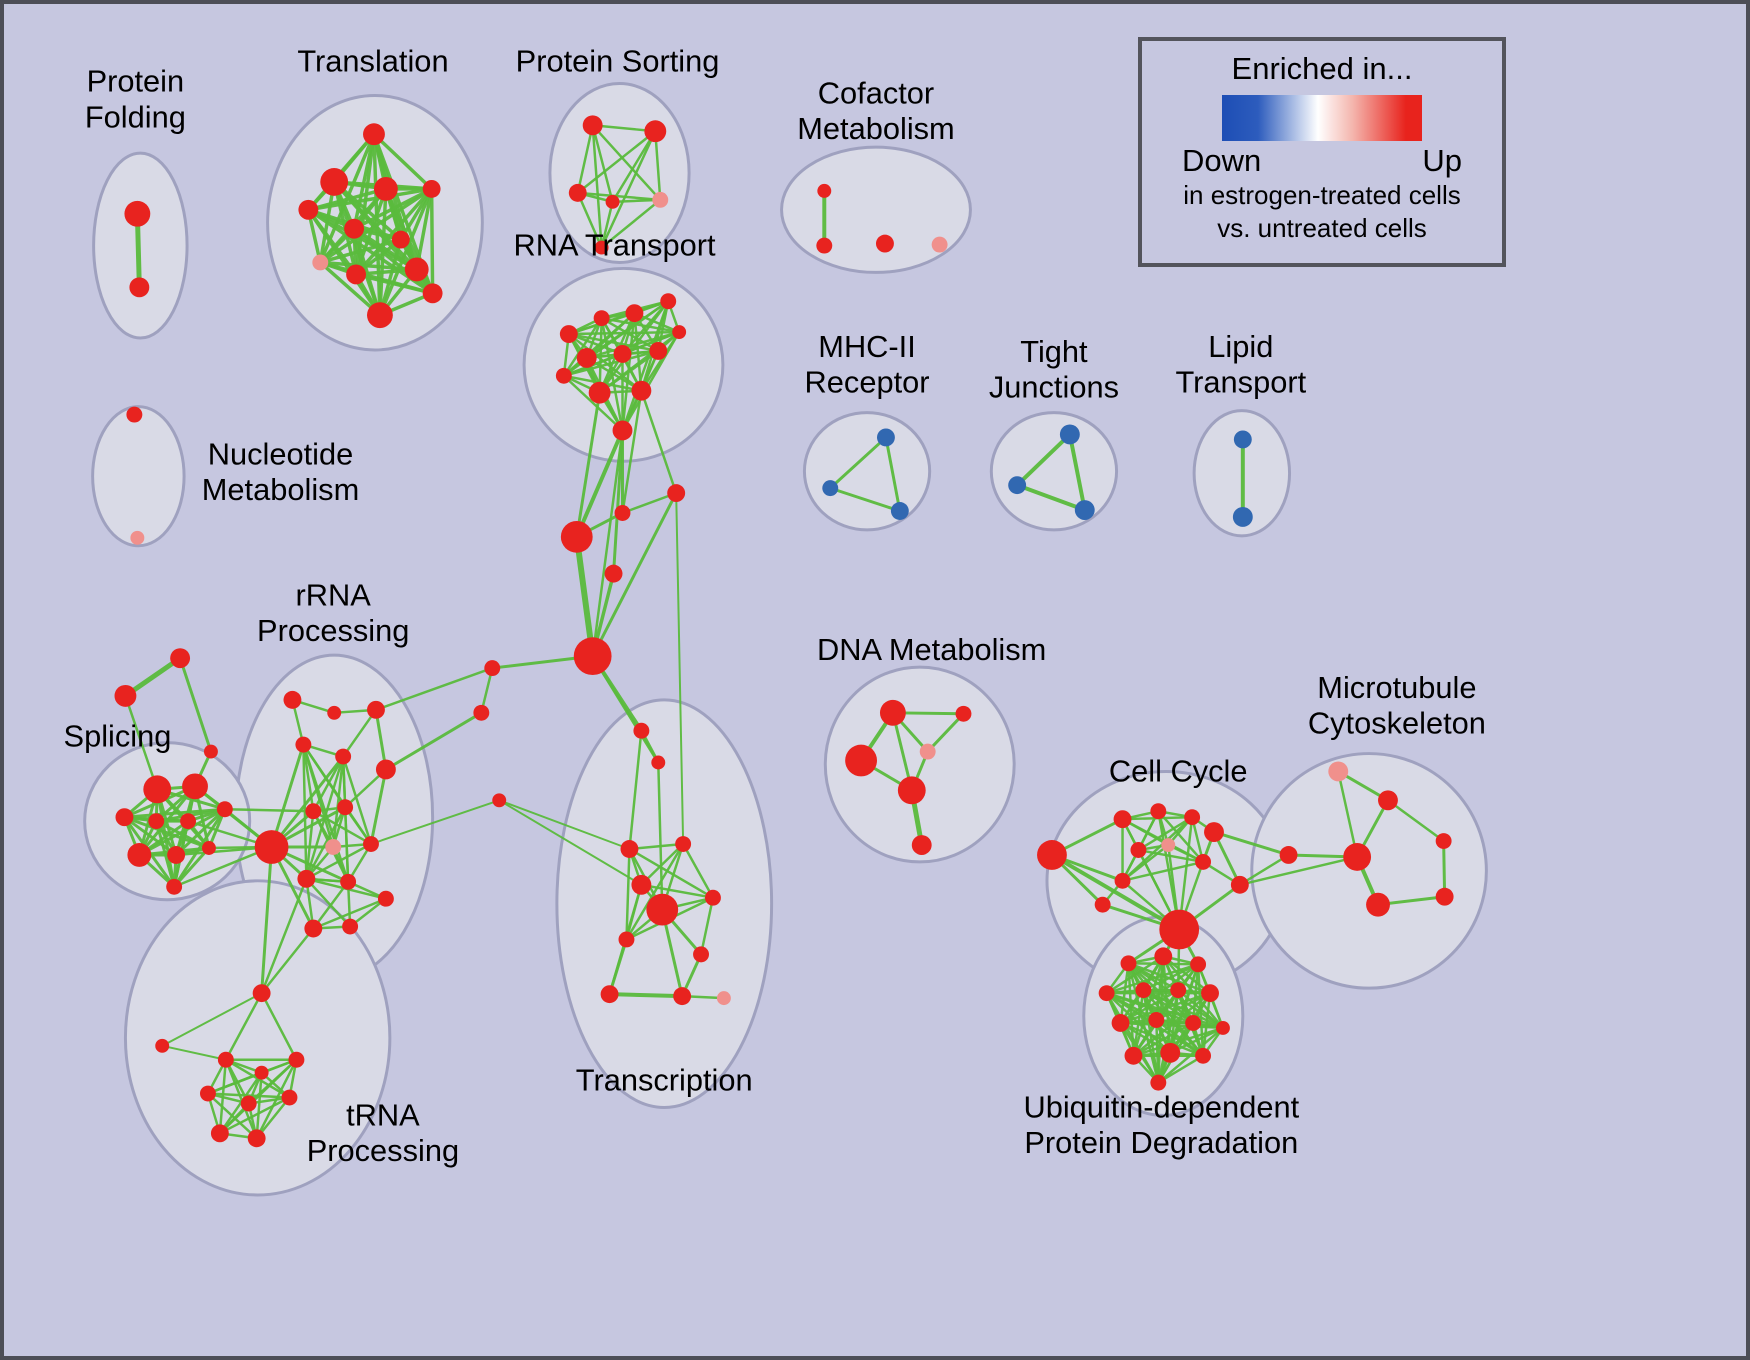 The width and height of the screenshot is (1750, 1360). I want to click on node-tn8, so click(219, 1133).